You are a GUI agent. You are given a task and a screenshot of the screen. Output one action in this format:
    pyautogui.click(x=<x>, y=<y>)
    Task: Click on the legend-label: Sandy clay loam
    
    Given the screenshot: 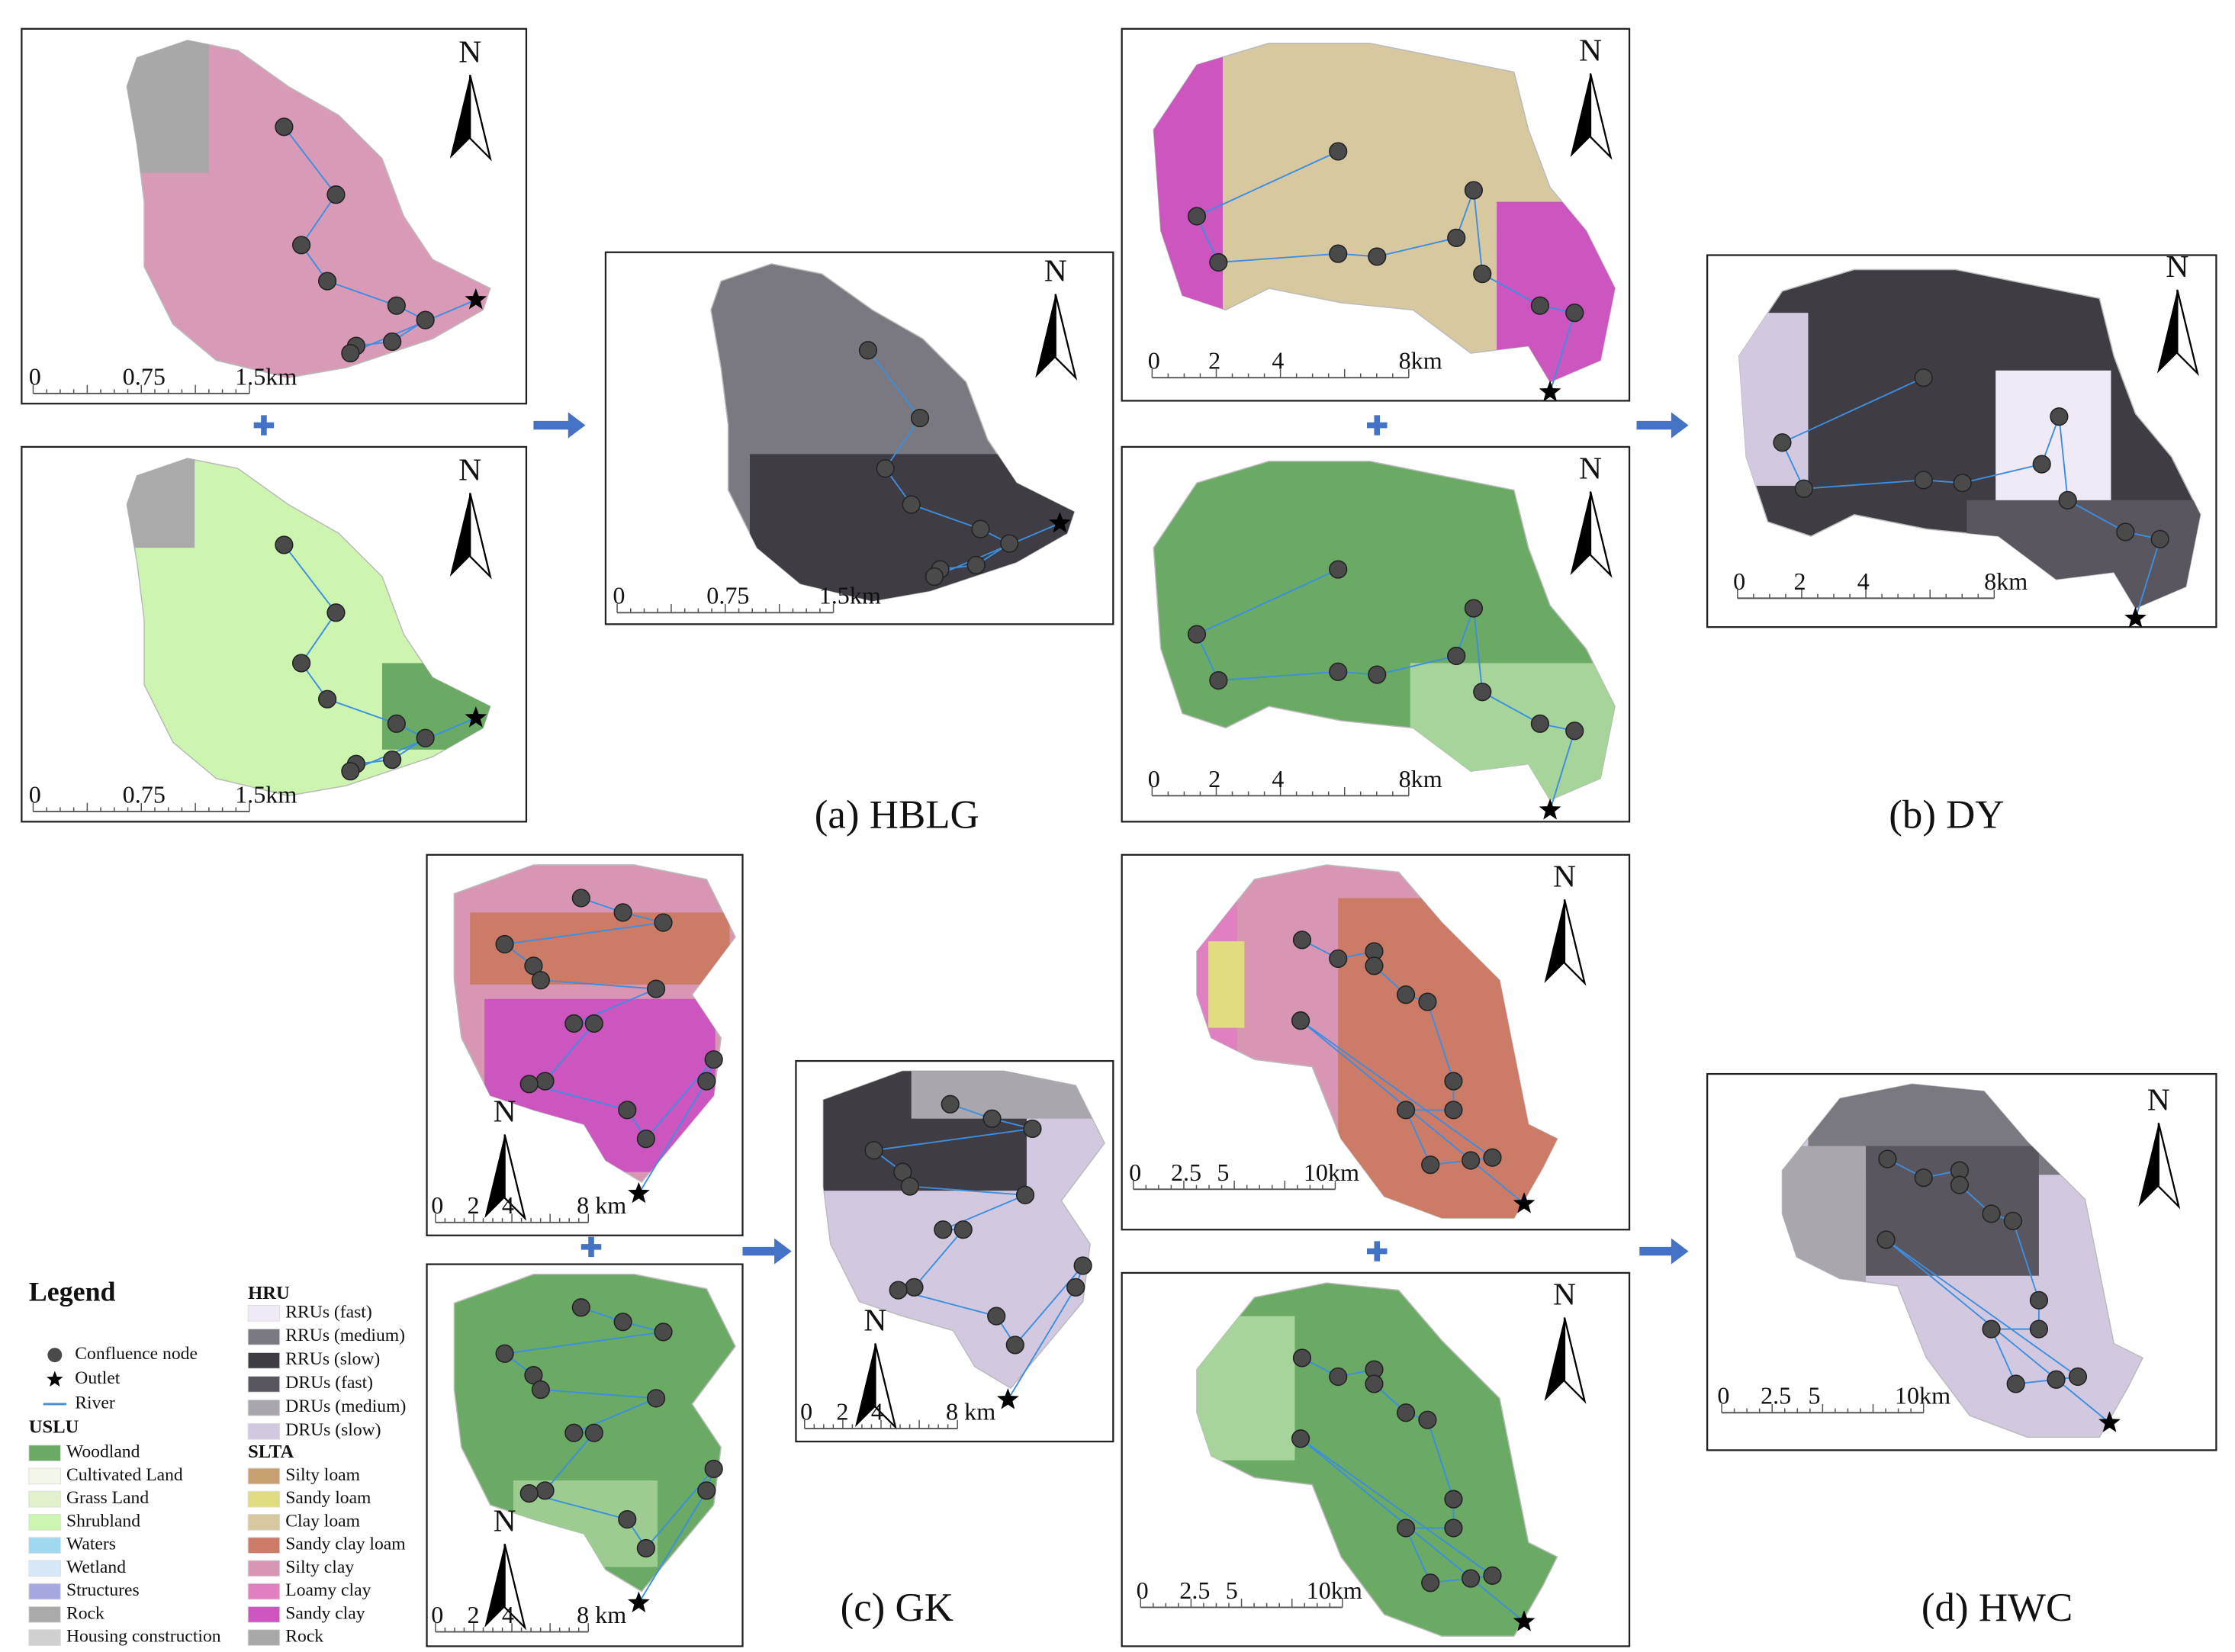 What is the action you would take?
    pyautogui.click(x=345, y=1545)
    